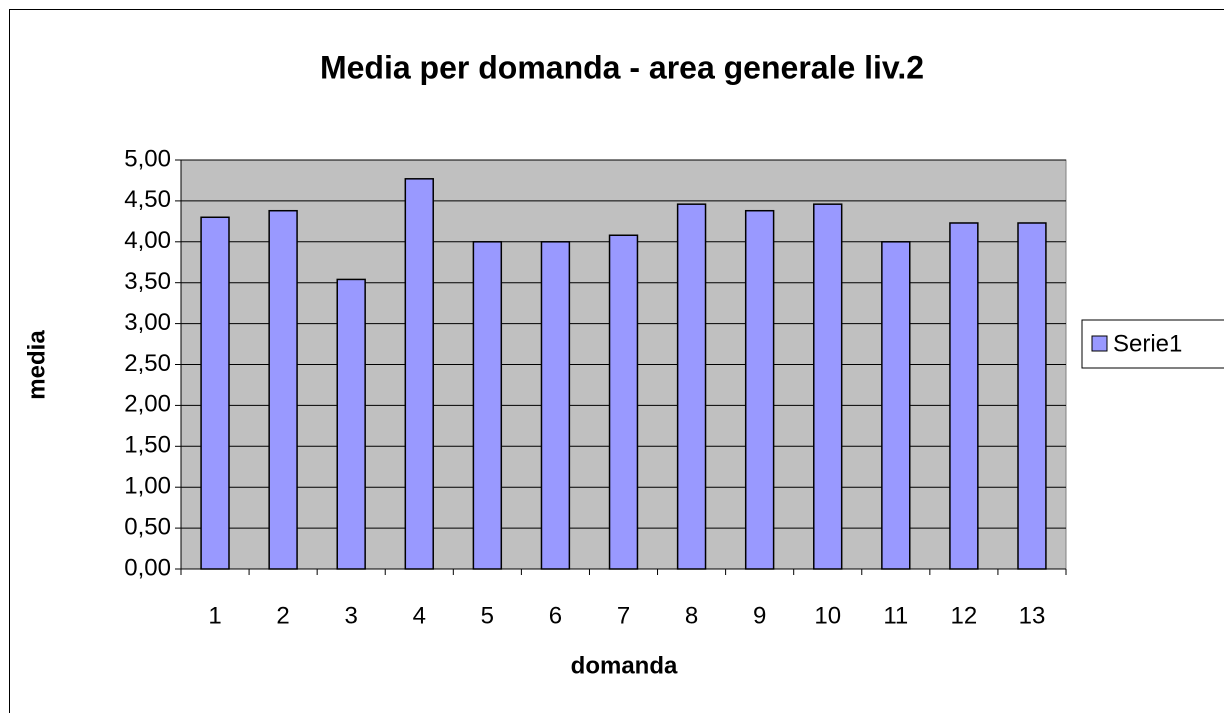 Image resolution: width=1224 pixels, height=713 pixels. Describe the element at coordinates (147, 445) in the screenshot. I see `y-tick-label: 1,50` at that location.